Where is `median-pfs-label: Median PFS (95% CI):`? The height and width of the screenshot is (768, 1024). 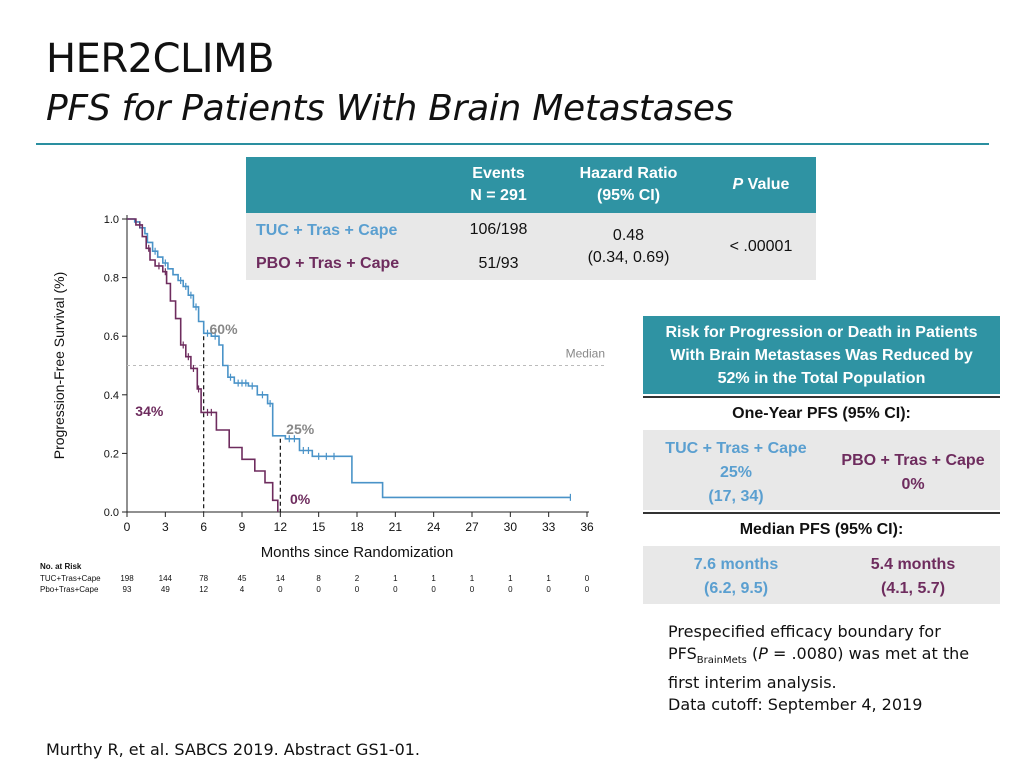 median-pfs-label: Median PFS (95% CI): is located at coordinates (821, 529).